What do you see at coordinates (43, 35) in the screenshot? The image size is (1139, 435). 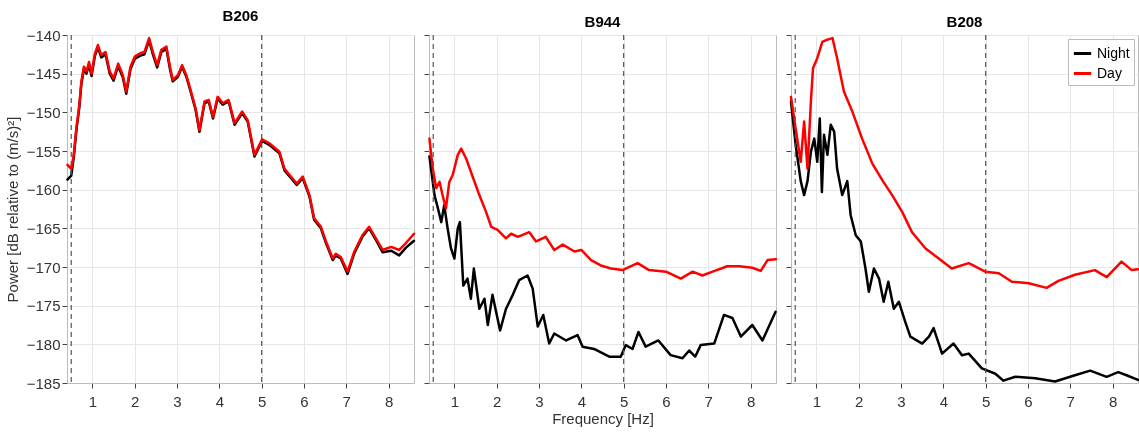 I see `y-tick-label: −140` at bounding box center [43, 35].